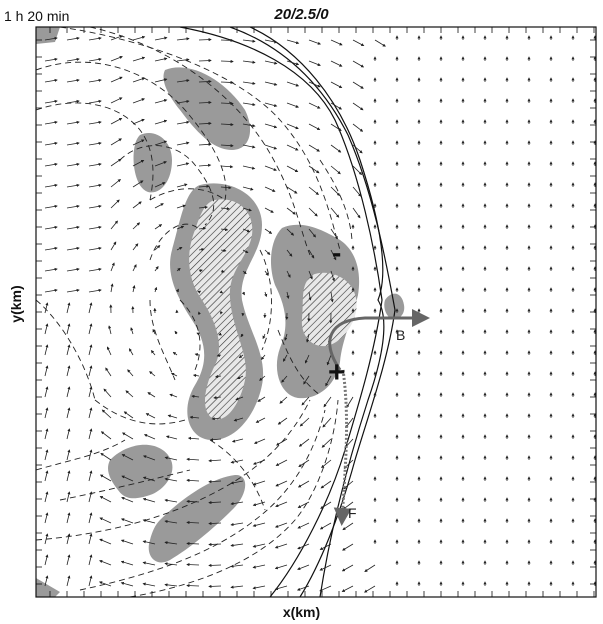 This screenshot has height=624, width=603. What do you see at coordinates (48, 587) in the screenshot?
I see `shaded-region` at bounding box center [48, 587].